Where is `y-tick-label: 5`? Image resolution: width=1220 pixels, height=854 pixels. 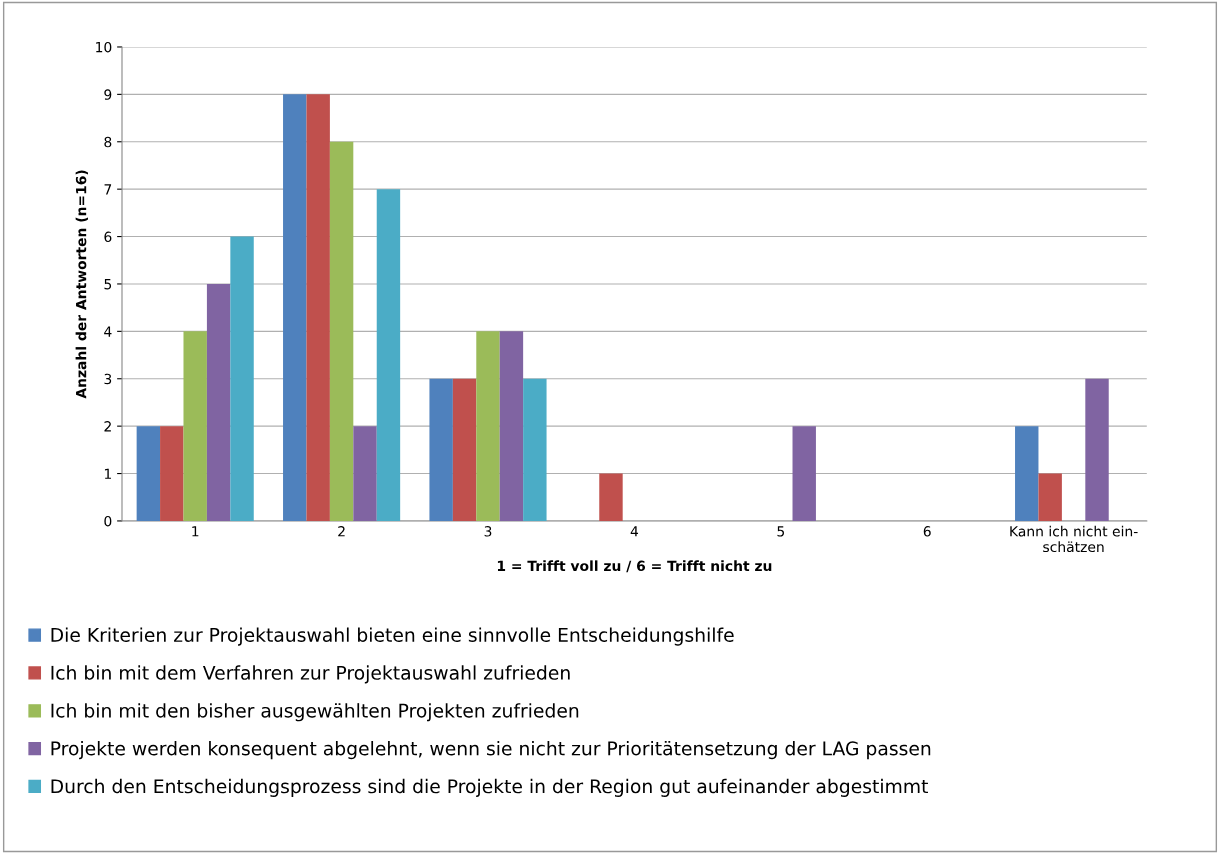 y-tick-label: 5 is located at coordinates (108, 284).